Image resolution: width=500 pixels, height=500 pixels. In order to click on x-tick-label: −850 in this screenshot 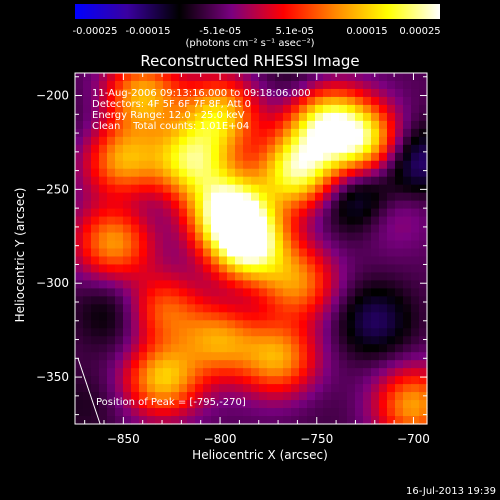, I will do `click(123, 439)`.